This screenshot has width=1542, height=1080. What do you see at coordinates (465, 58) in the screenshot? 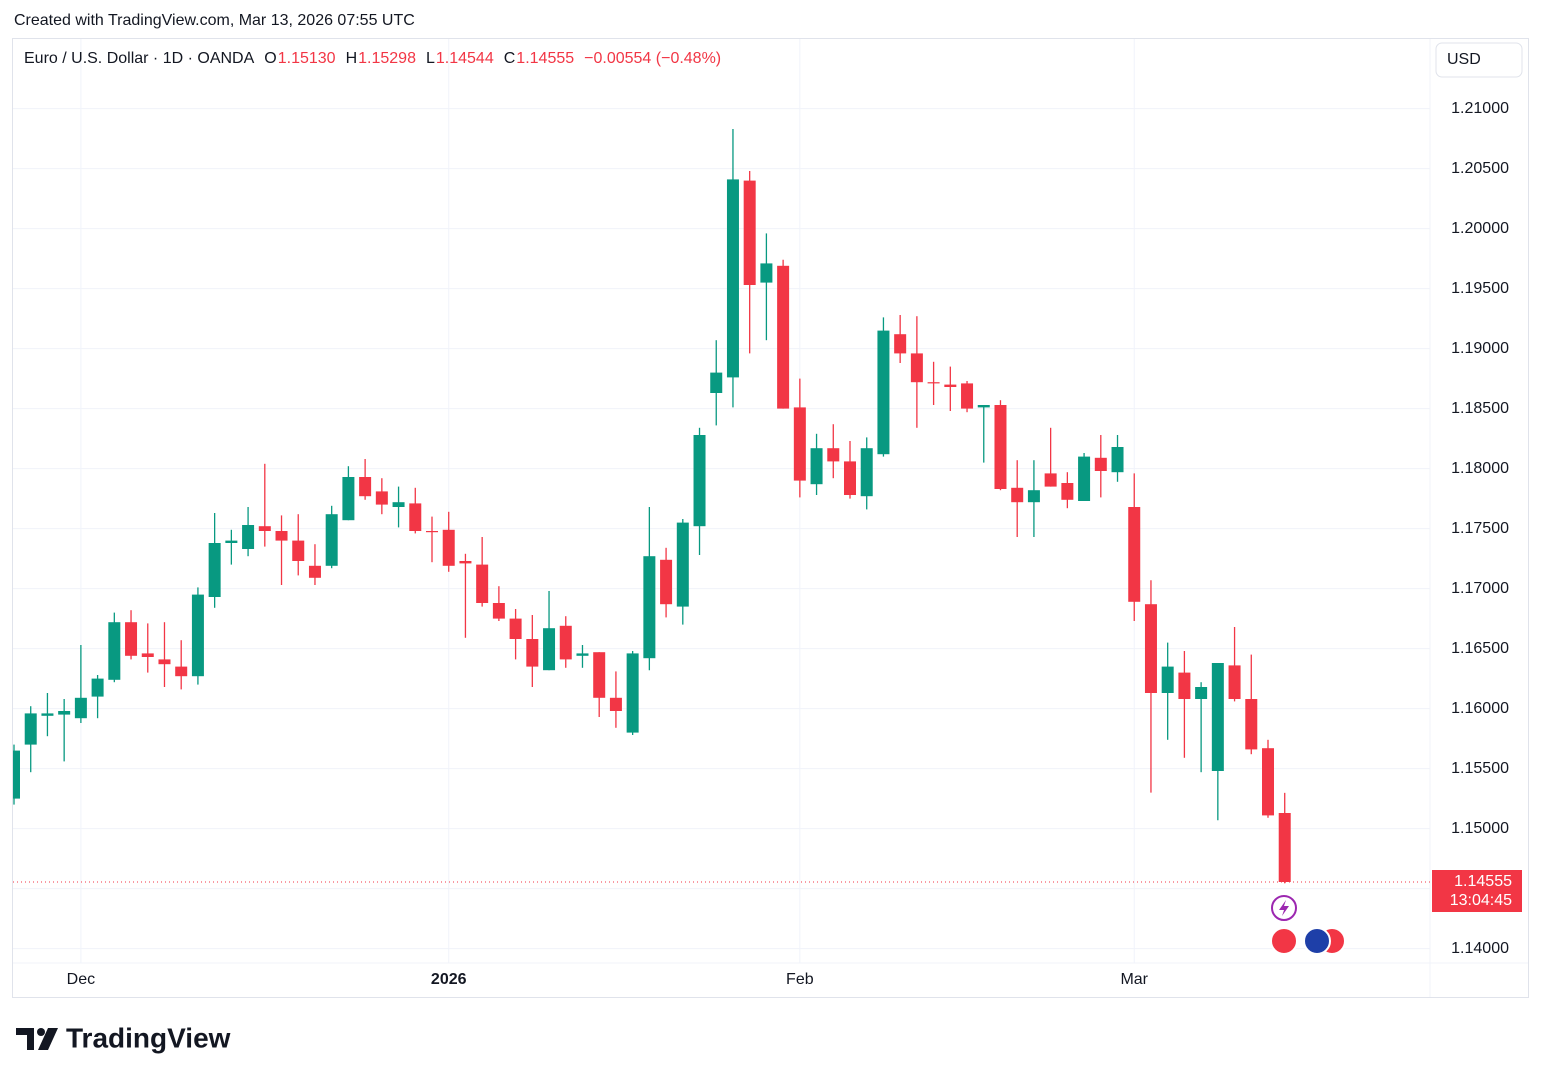
I see `ohlc-value: 1.14544` at bounding box center [465, 58].